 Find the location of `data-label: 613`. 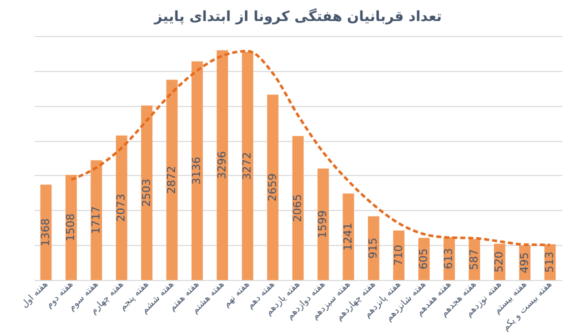

data-label: 613 is located at coordinates (449, 259).